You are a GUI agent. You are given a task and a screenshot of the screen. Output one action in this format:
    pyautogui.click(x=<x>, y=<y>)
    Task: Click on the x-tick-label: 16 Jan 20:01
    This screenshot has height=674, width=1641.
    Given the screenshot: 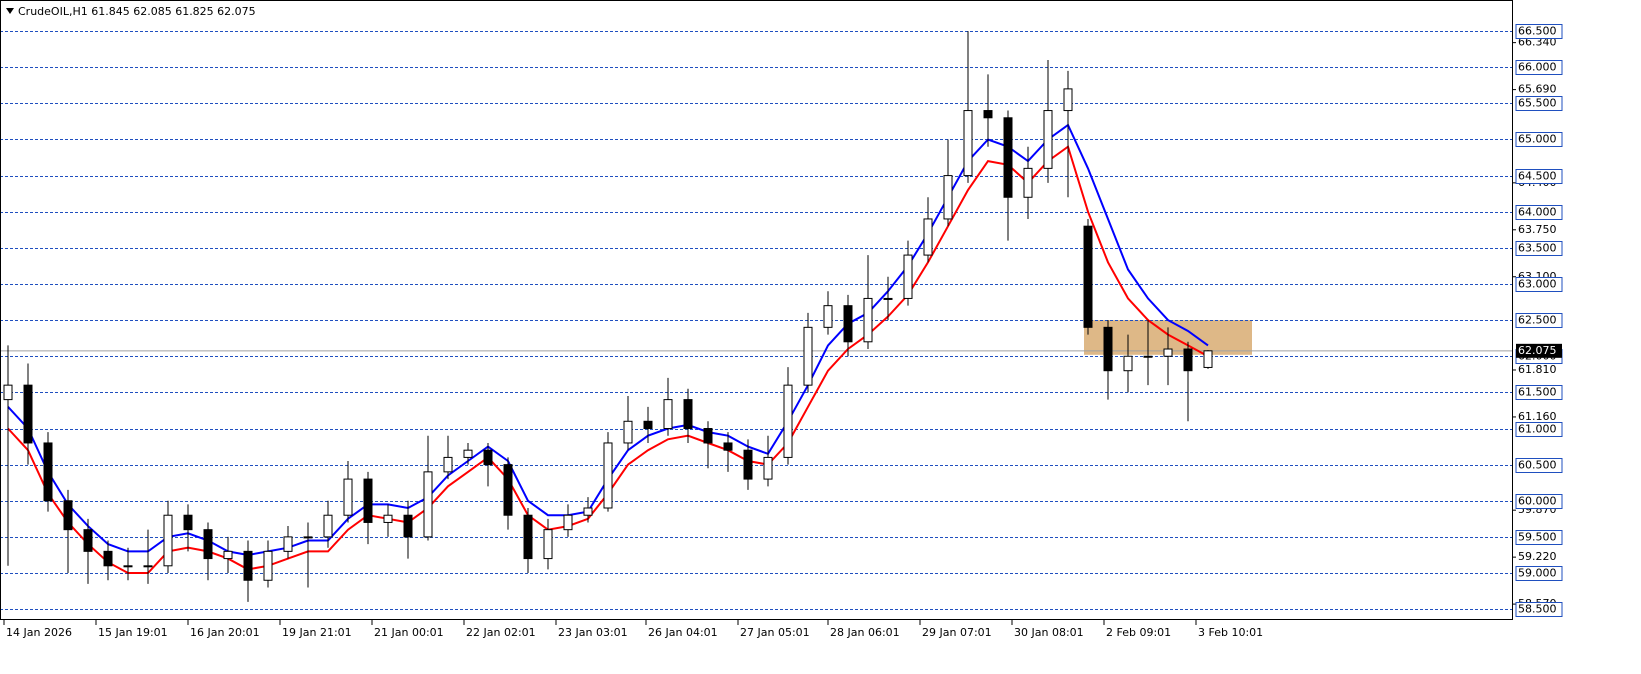 What is the action you would take?
    pyautogui.click(x=225, y=632)
    